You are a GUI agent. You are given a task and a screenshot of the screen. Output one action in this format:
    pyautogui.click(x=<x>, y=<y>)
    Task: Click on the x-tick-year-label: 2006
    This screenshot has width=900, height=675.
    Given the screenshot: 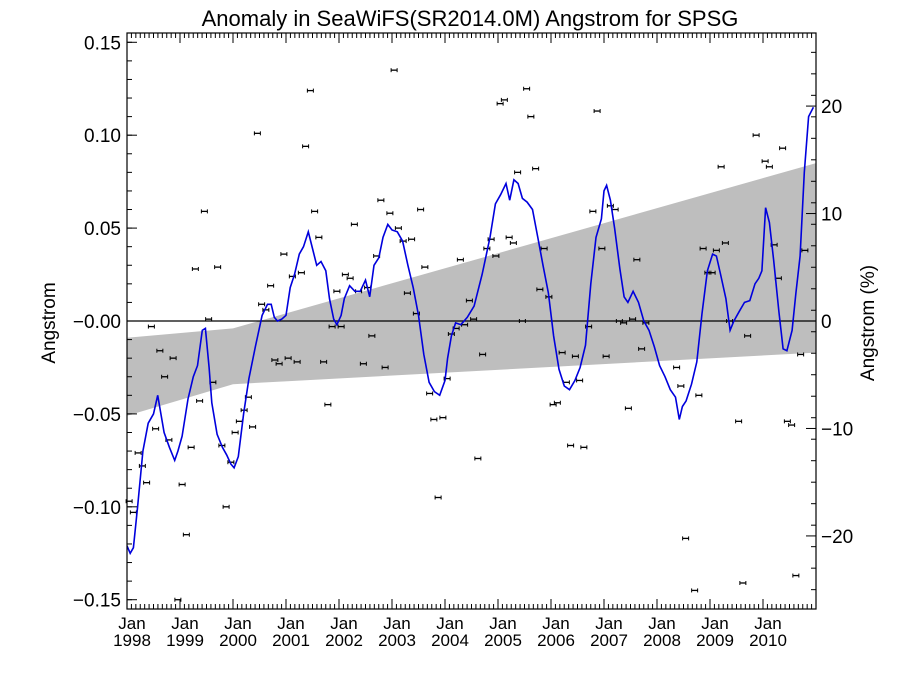 What is the action you would take?
    pyautogui.click(x=556, y=640)
    